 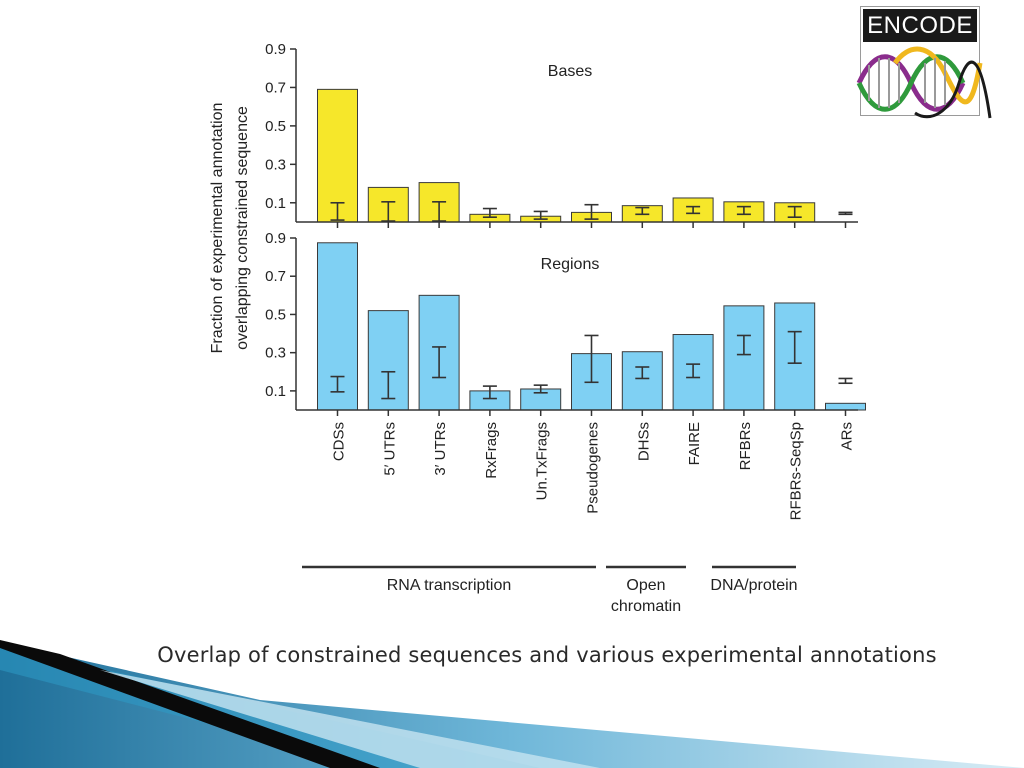 What do you see at coordinates (242, 228) in the screenshot?
I see `y-axis-label: overlapping constrained sequence` at bounding box center [242, 228].